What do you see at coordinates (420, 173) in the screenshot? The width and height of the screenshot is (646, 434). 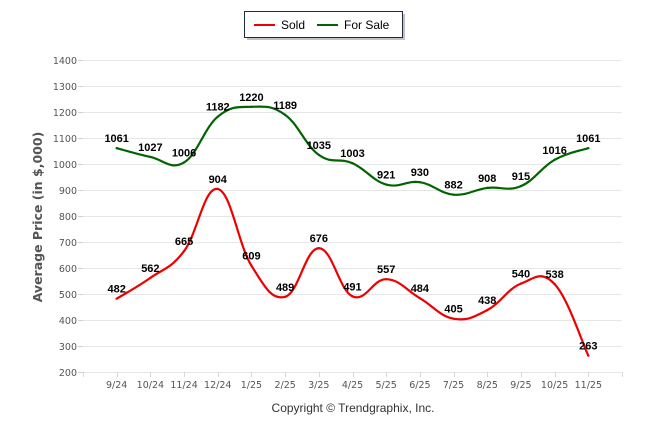 I see `data-label-for-sale: 930` at bounding box center [420, 173].